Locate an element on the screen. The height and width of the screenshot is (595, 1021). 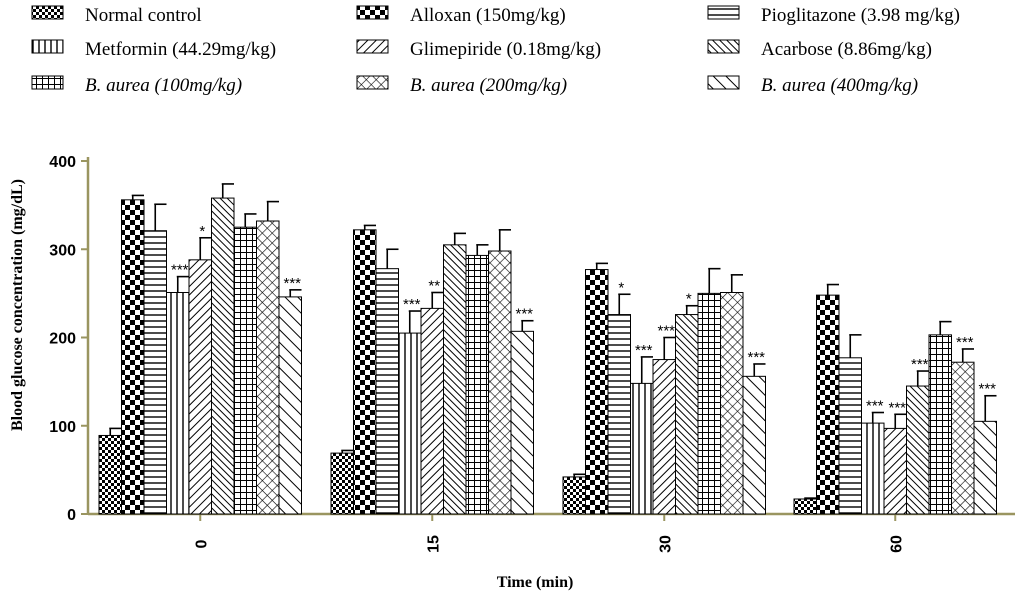
legend-item: Acarbose (8.86mg/kg) is located at coordinates (819, 49).